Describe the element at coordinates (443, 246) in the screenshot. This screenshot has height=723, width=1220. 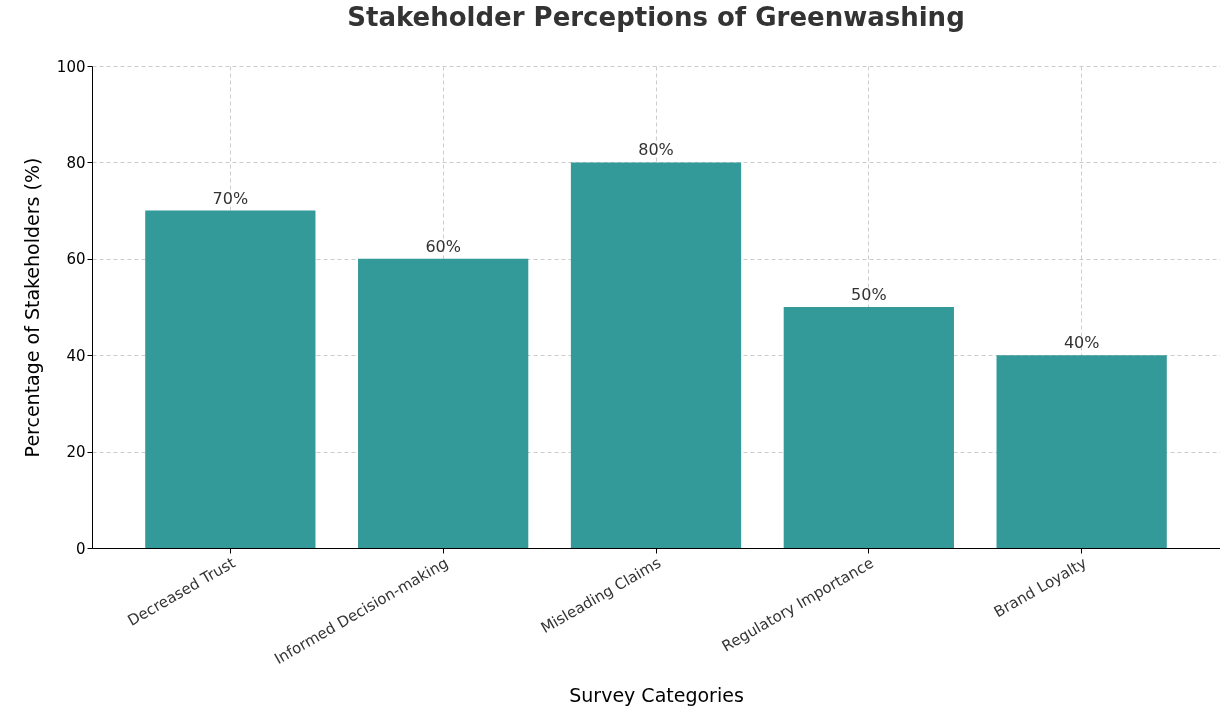
I see `data-label: 60%` at that location.